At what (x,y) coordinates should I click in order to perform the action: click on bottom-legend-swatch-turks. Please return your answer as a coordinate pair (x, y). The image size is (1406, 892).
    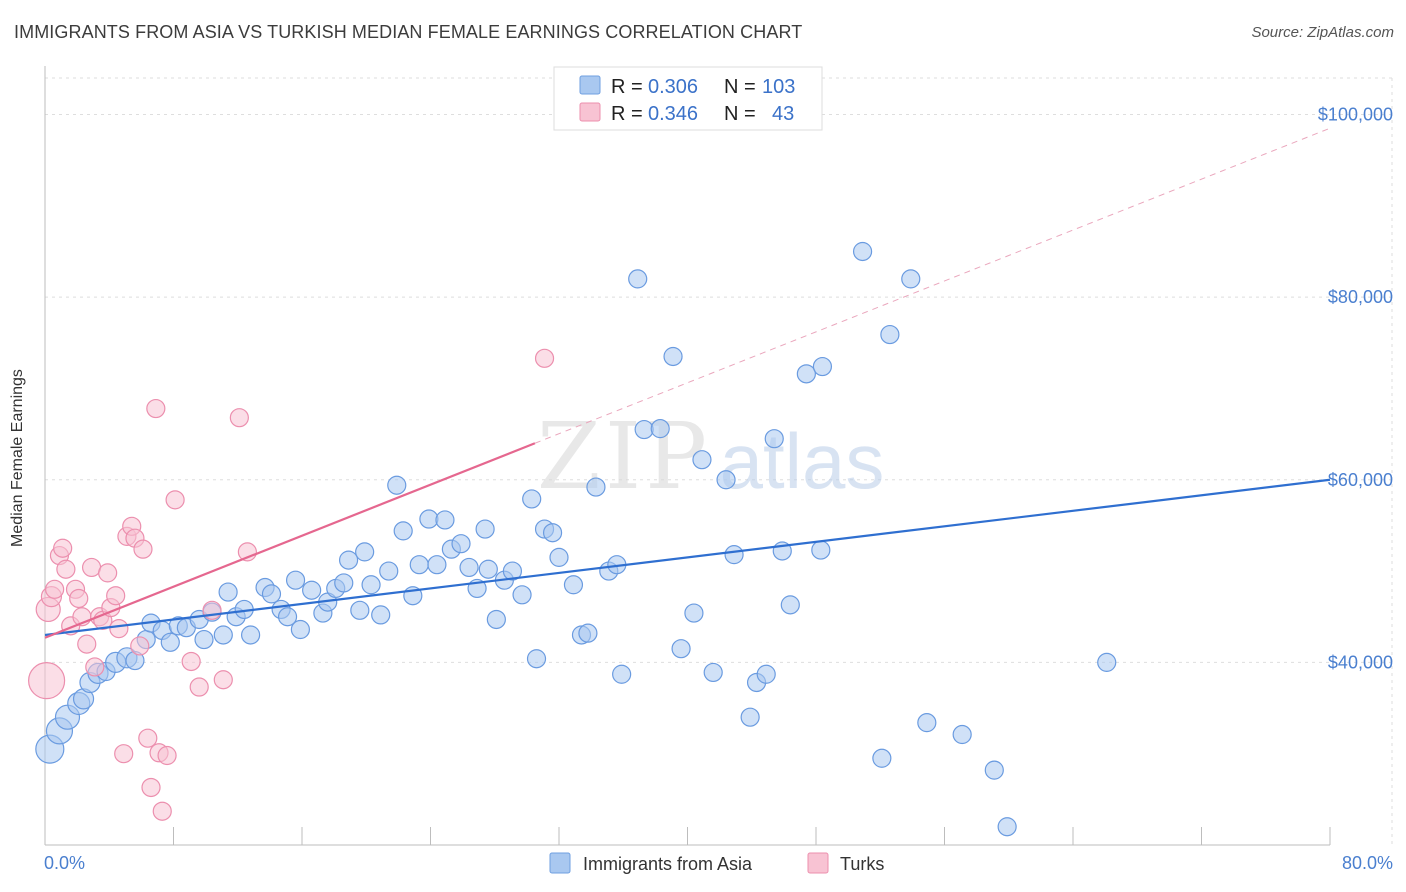
    Looking at the image, I should click on (818, 863).